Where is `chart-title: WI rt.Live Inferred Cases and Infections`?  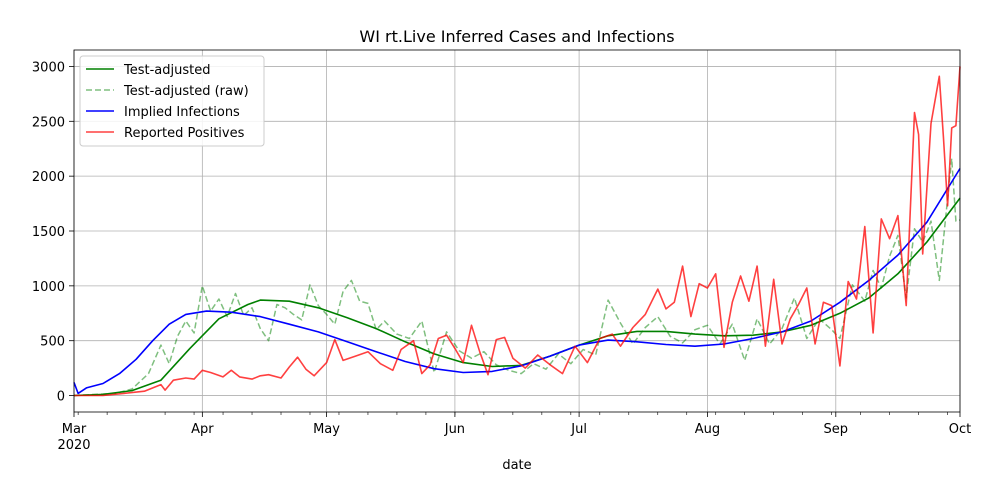
chart-title: WI rt.Live Inferred Cases and Infections is located at coordinates (516, 36).